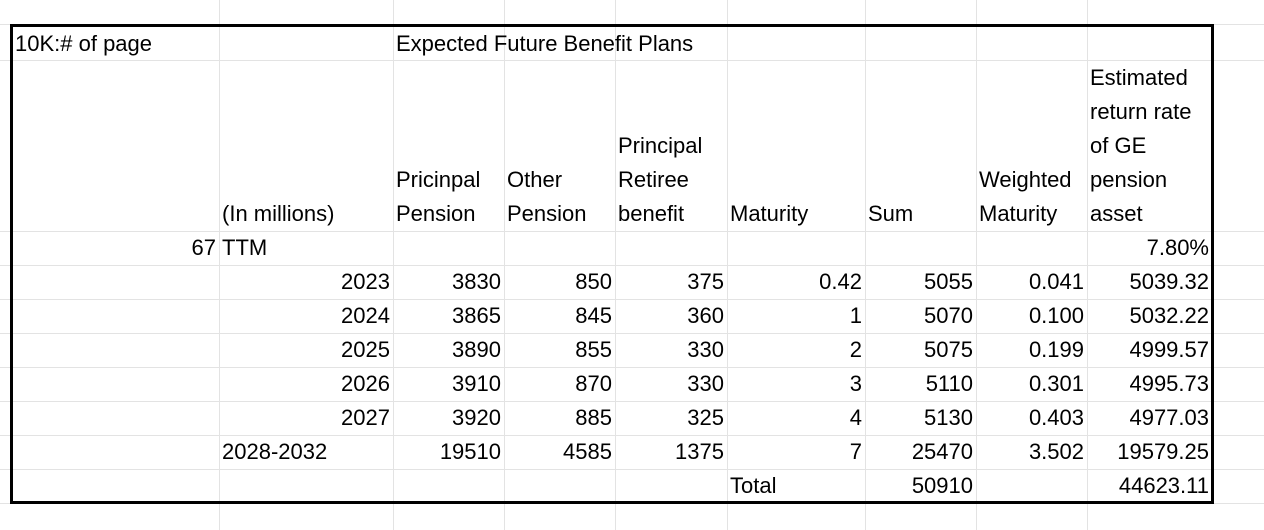  Describe the element at coordinates (1169, 383) in the screenshot. I see `cell-present-value: 4995.73` at that location.